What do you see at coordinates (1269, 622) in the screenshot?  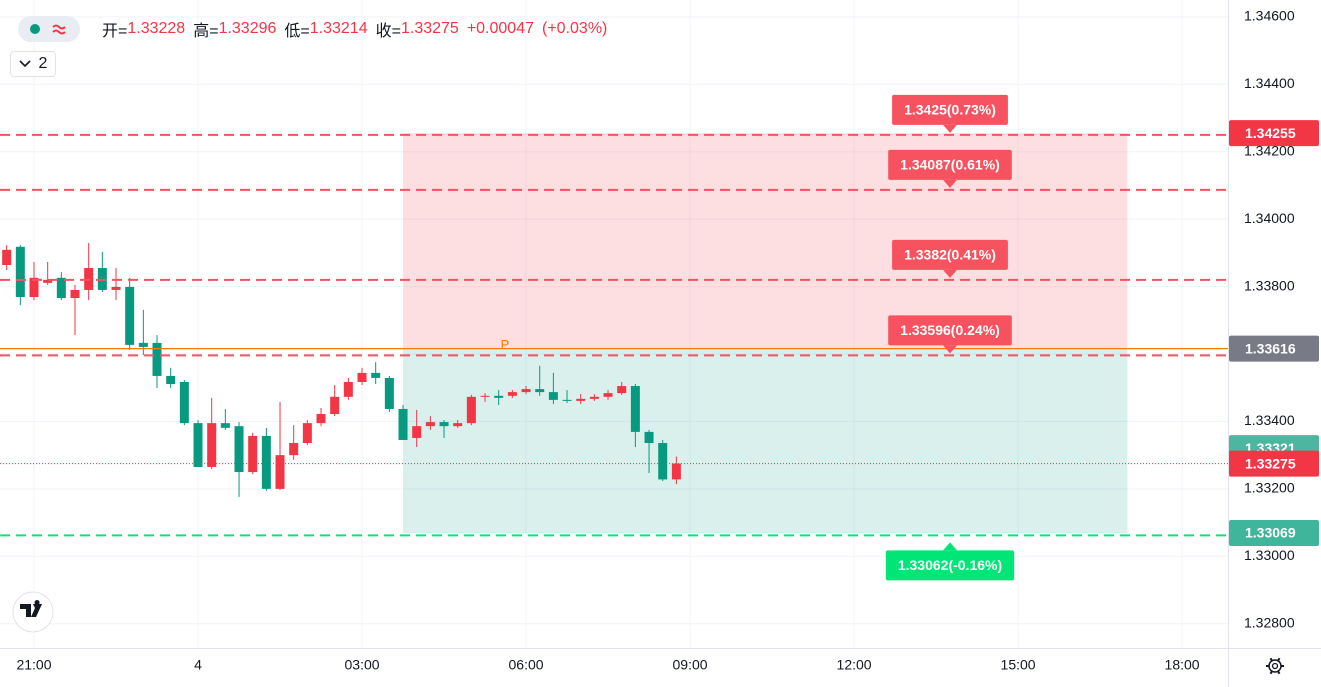 I see `y-tick-label: 1.32800` at bounding box center [1269, 622].